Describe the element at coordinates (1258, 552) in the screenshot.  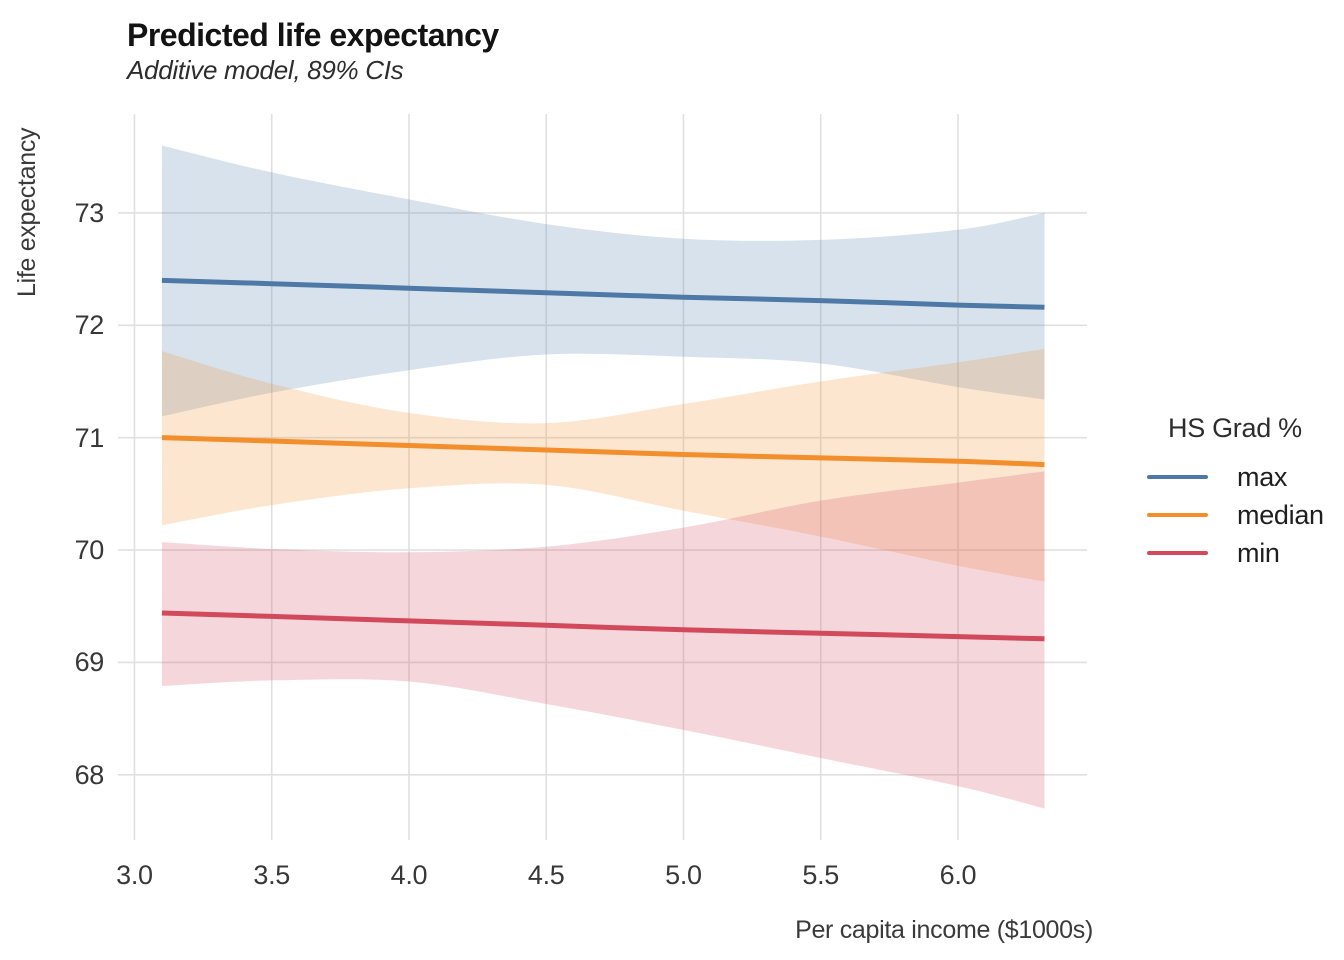
I see `legend-label-min: min` at that location.